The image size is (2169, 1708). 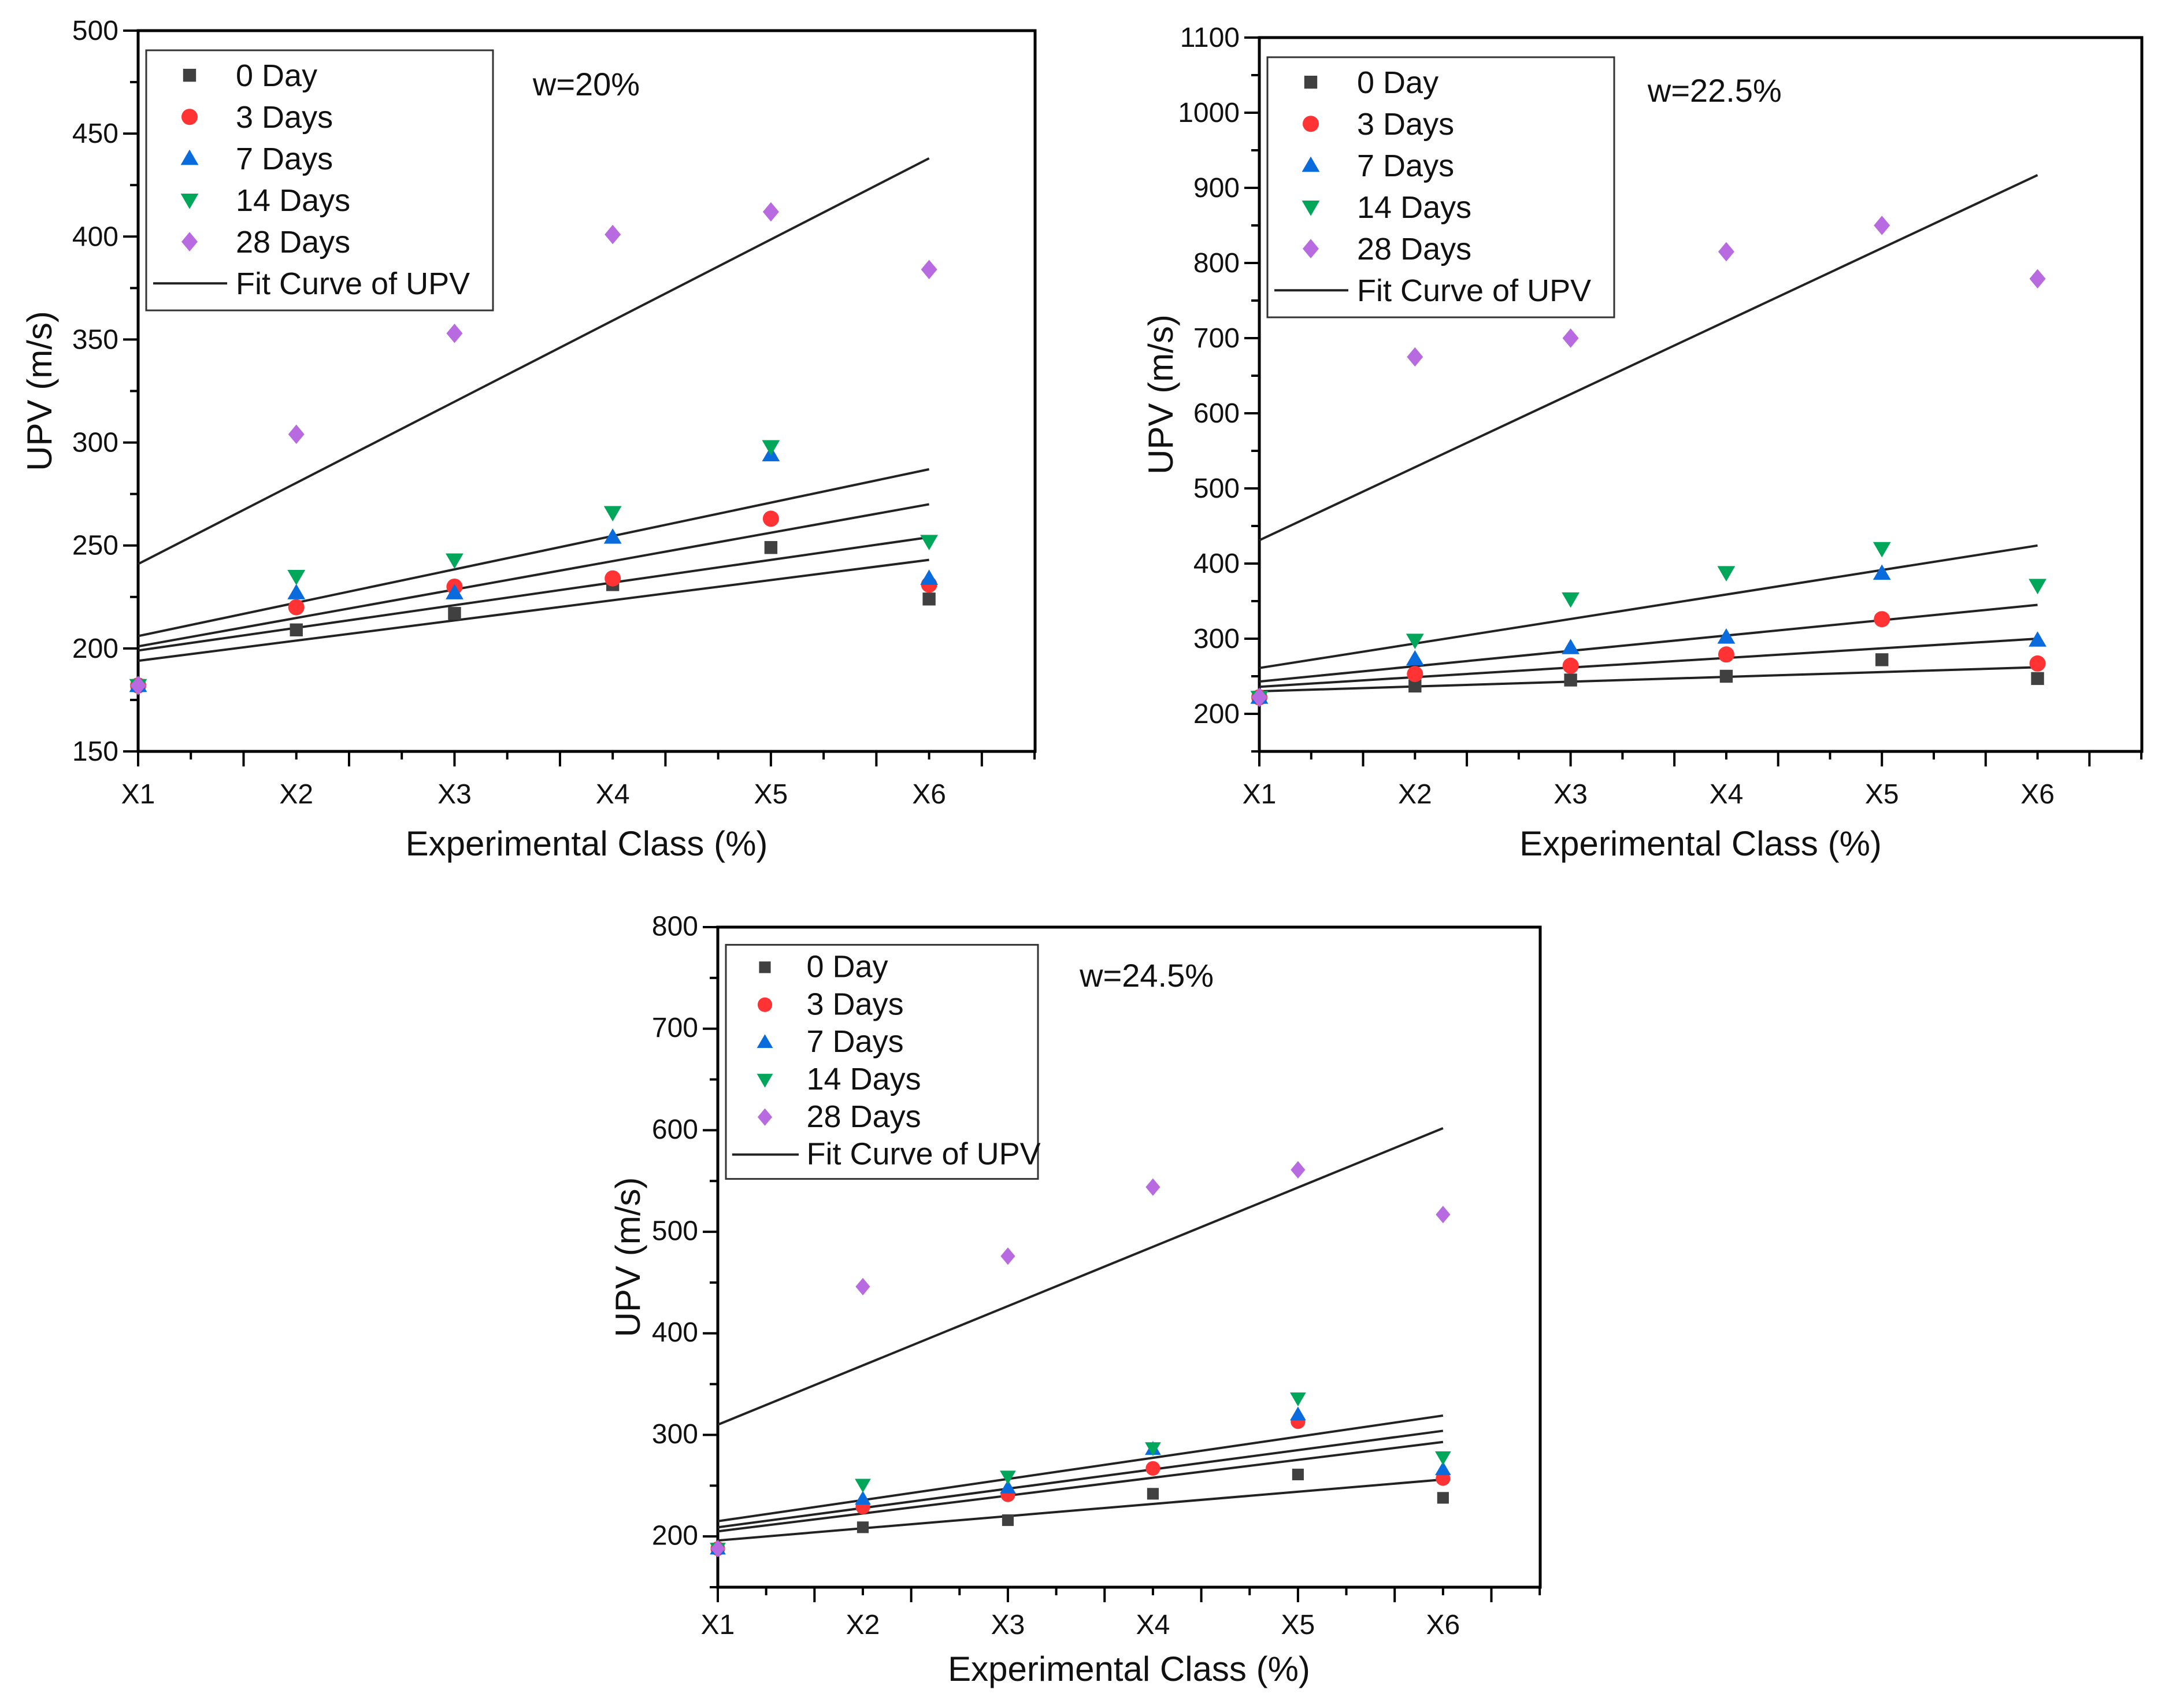 I want to click on series-14-days, so click(x=1648, y=624).